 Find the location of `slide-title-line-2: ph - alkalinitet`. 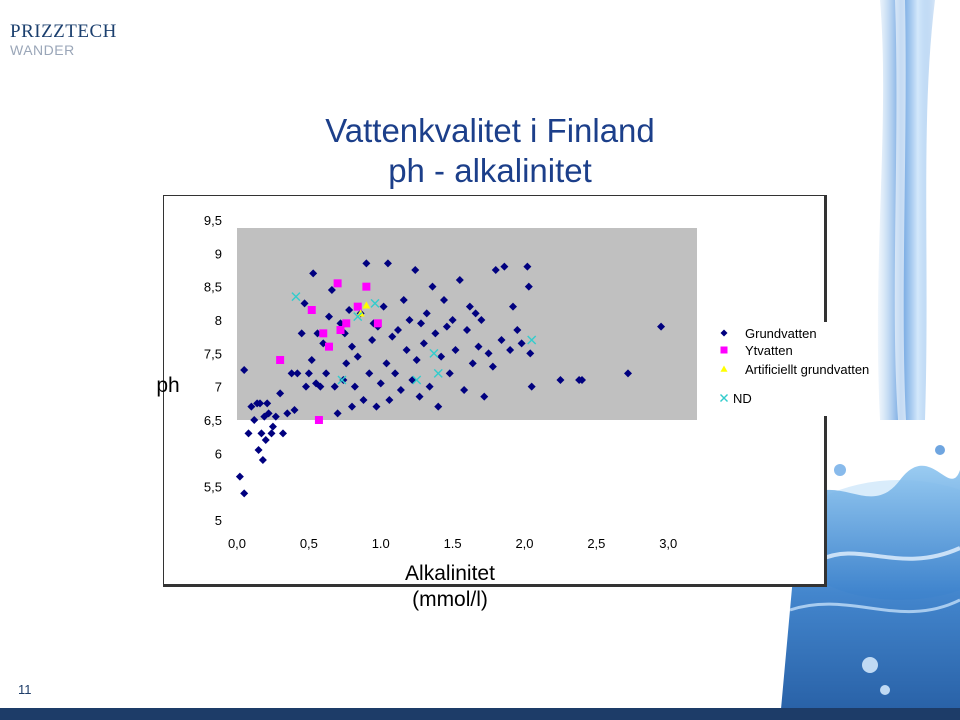

slide-title-line-2: ph - alkalinitet is located at coordinates (490, 170).